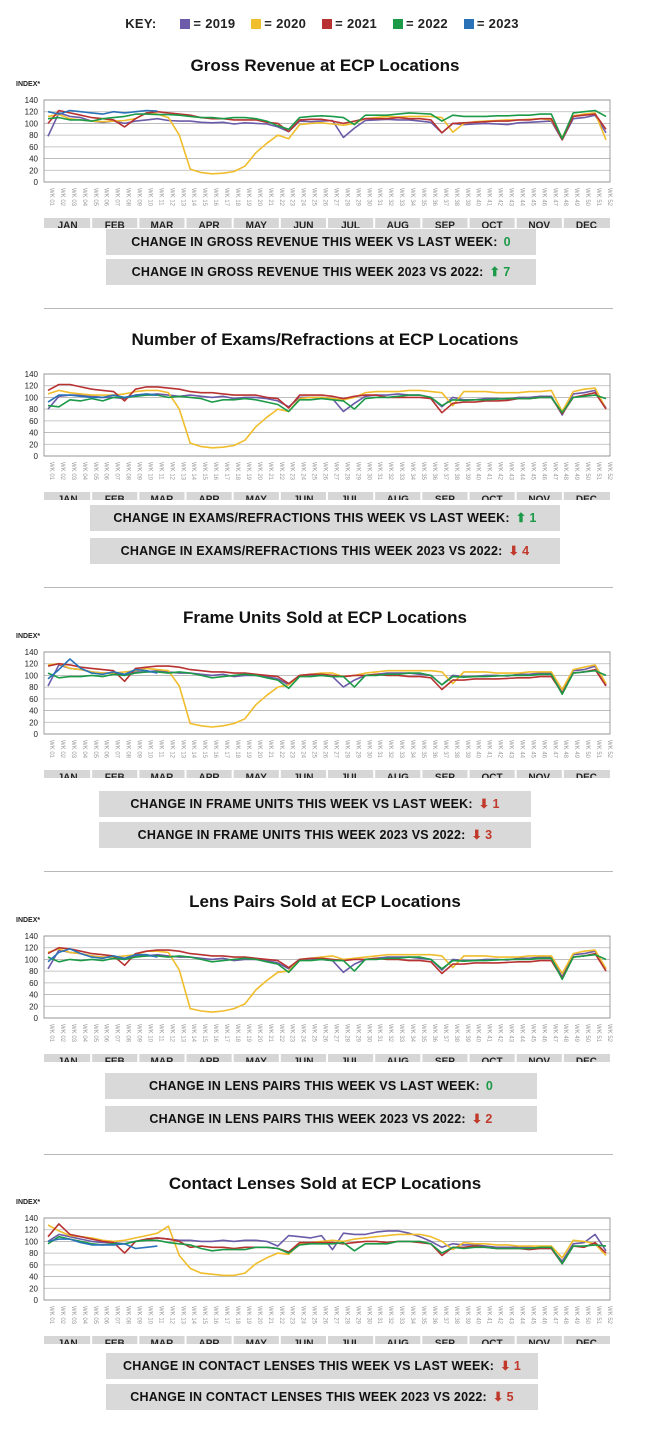 Image resolution: width=650 pixels, height=1433 pixels. I want to click on week-tick-label: WK 48, so click(565, 749).